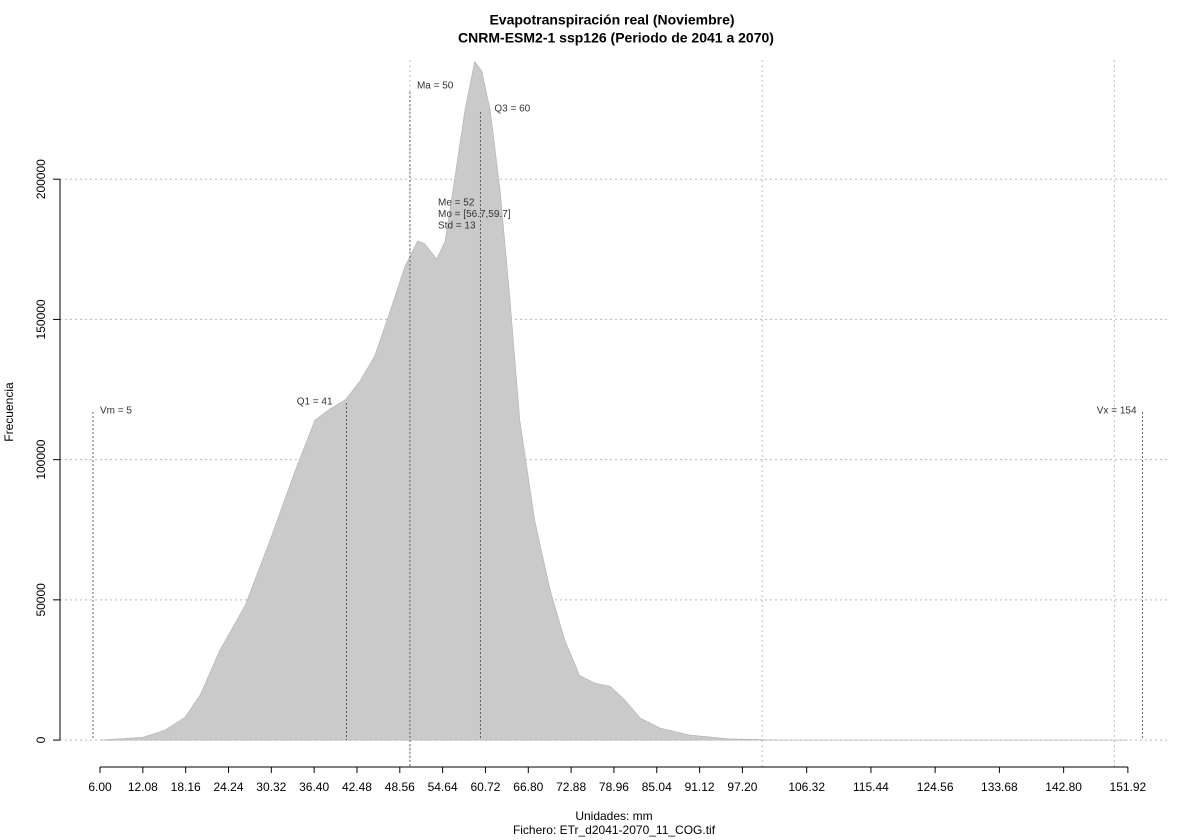  What do you see at coordinates (41, 739) in the screenshot?
I see `y-tick-label: 0` at bounding box center [41, 739].